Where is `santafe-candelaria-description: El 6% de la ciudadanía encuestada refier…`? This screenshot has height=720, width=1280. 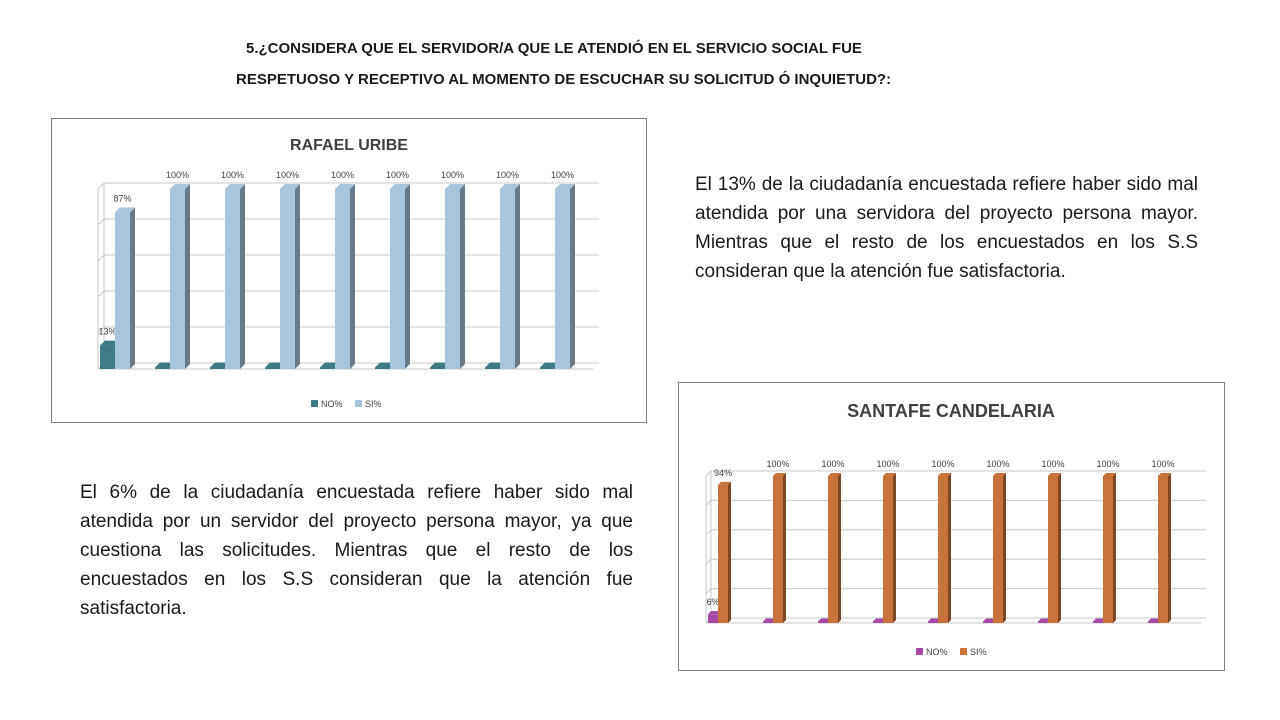 santafe-candelaria-description: El 6% de la ciudadanía encuestada refier… is located at coordinates (356, 550).